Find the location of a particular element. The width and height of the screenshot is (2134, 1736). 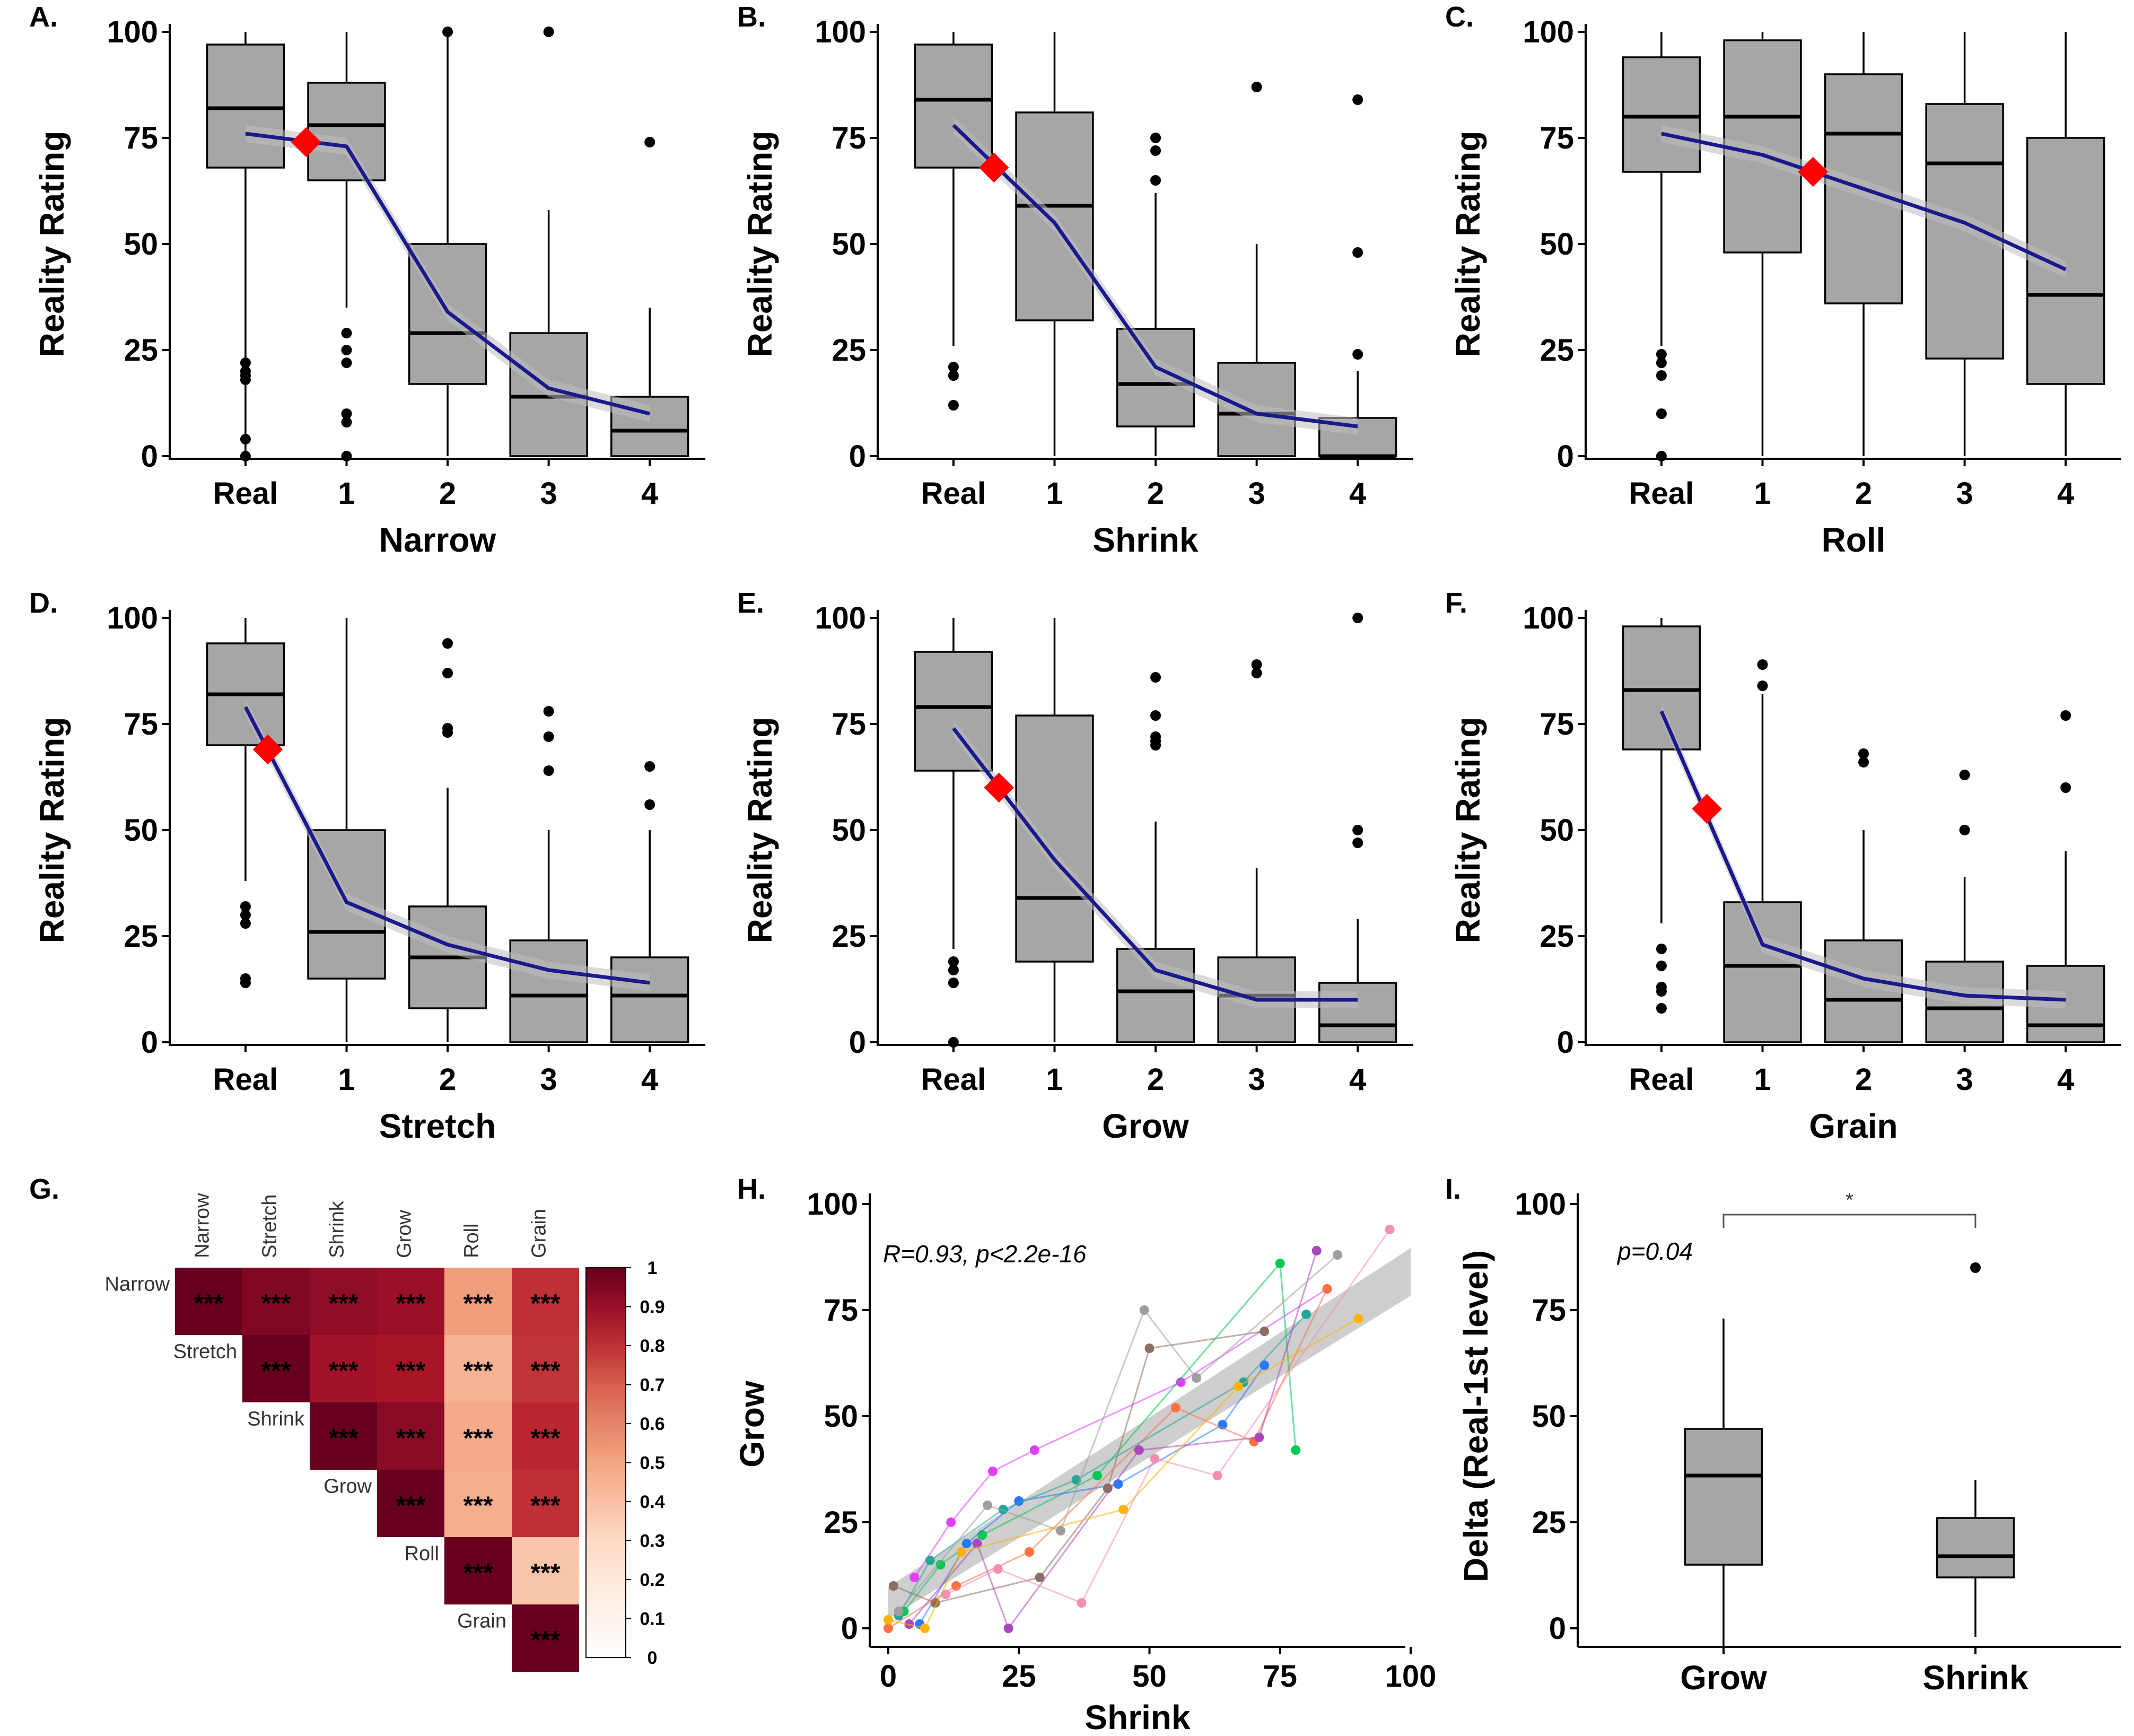

panel-label: H. is located at coordinates (752, 1189).